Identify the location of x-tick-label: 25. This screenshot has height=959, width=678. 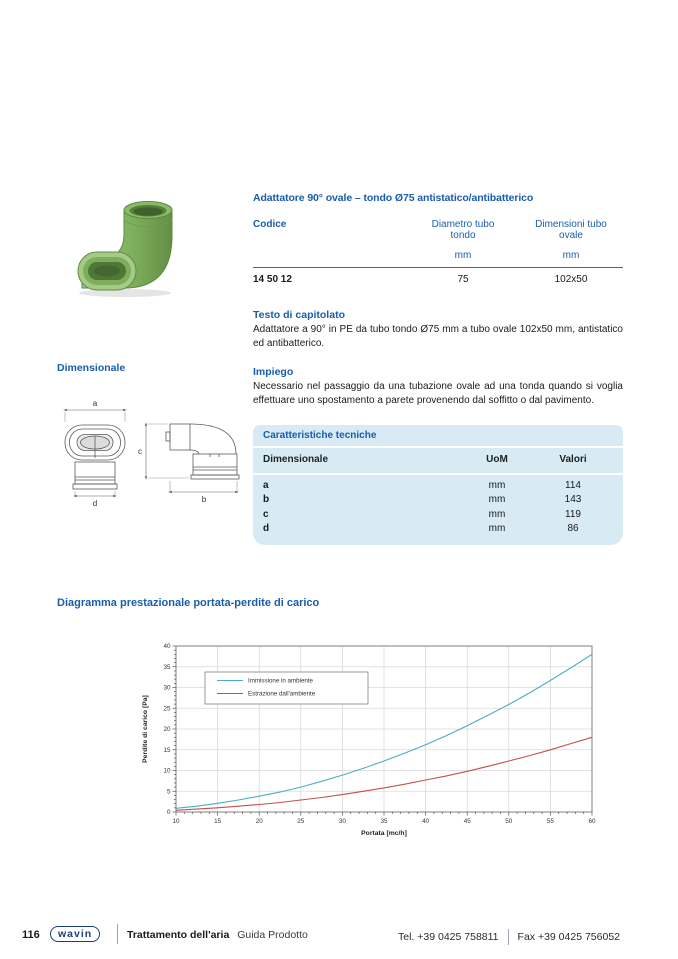
(301, 821).